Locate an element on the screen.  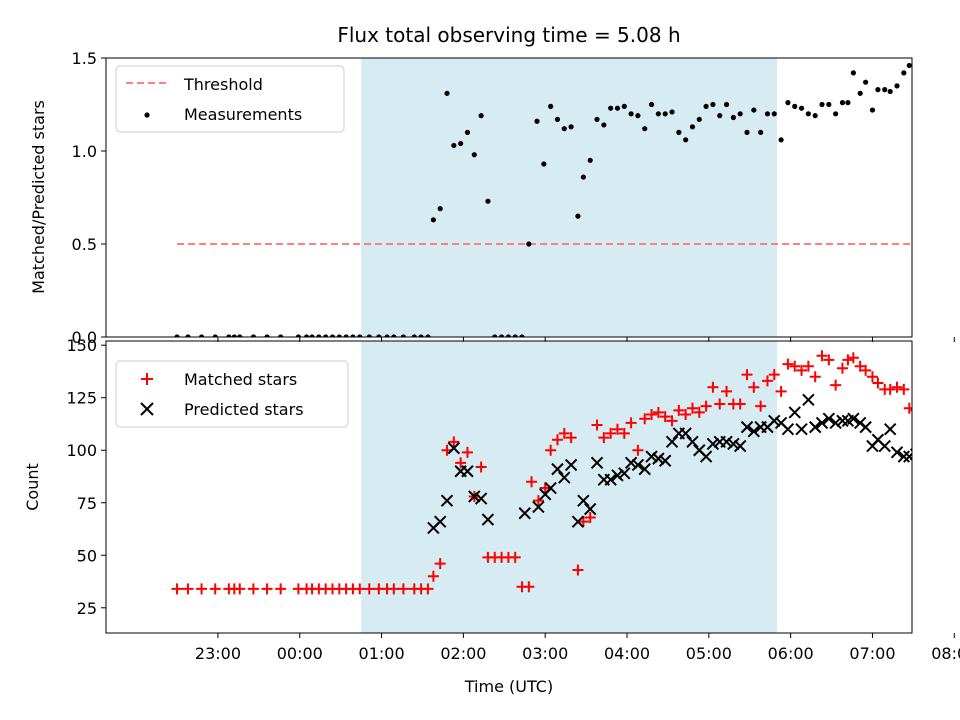
bottom-y-axis-label: Count is located at coordinates (32, 487).